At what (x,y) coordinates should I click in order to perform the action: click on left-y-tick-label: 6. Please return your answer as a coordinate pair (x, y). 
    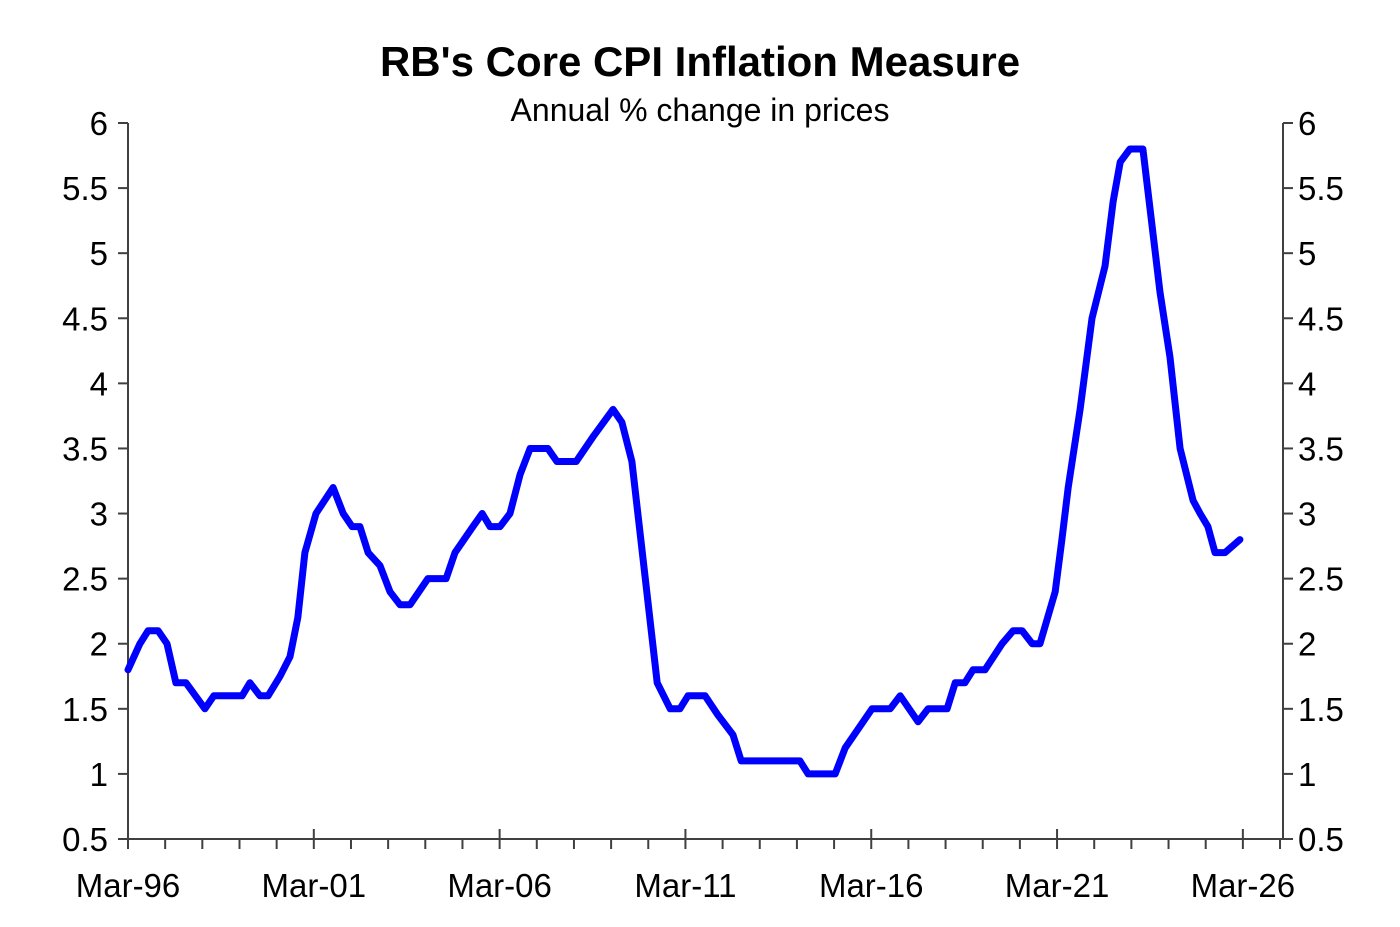
    Looking at the image, I should click on (99, 123).